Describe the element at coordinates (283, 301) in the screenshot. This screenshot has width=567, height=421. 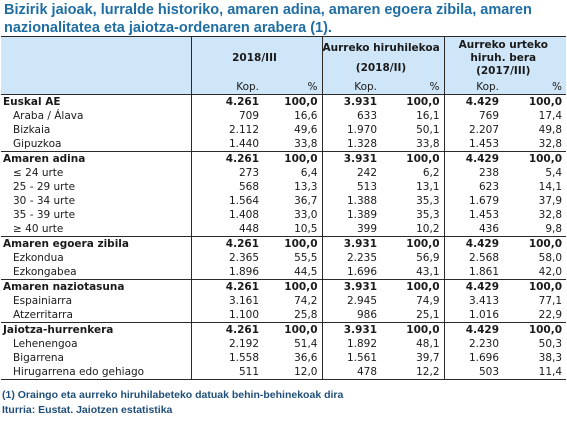
I see `table-row: Espainiarra 3.161 74,2 2.945 74,9 3.413 77,1` at that location.